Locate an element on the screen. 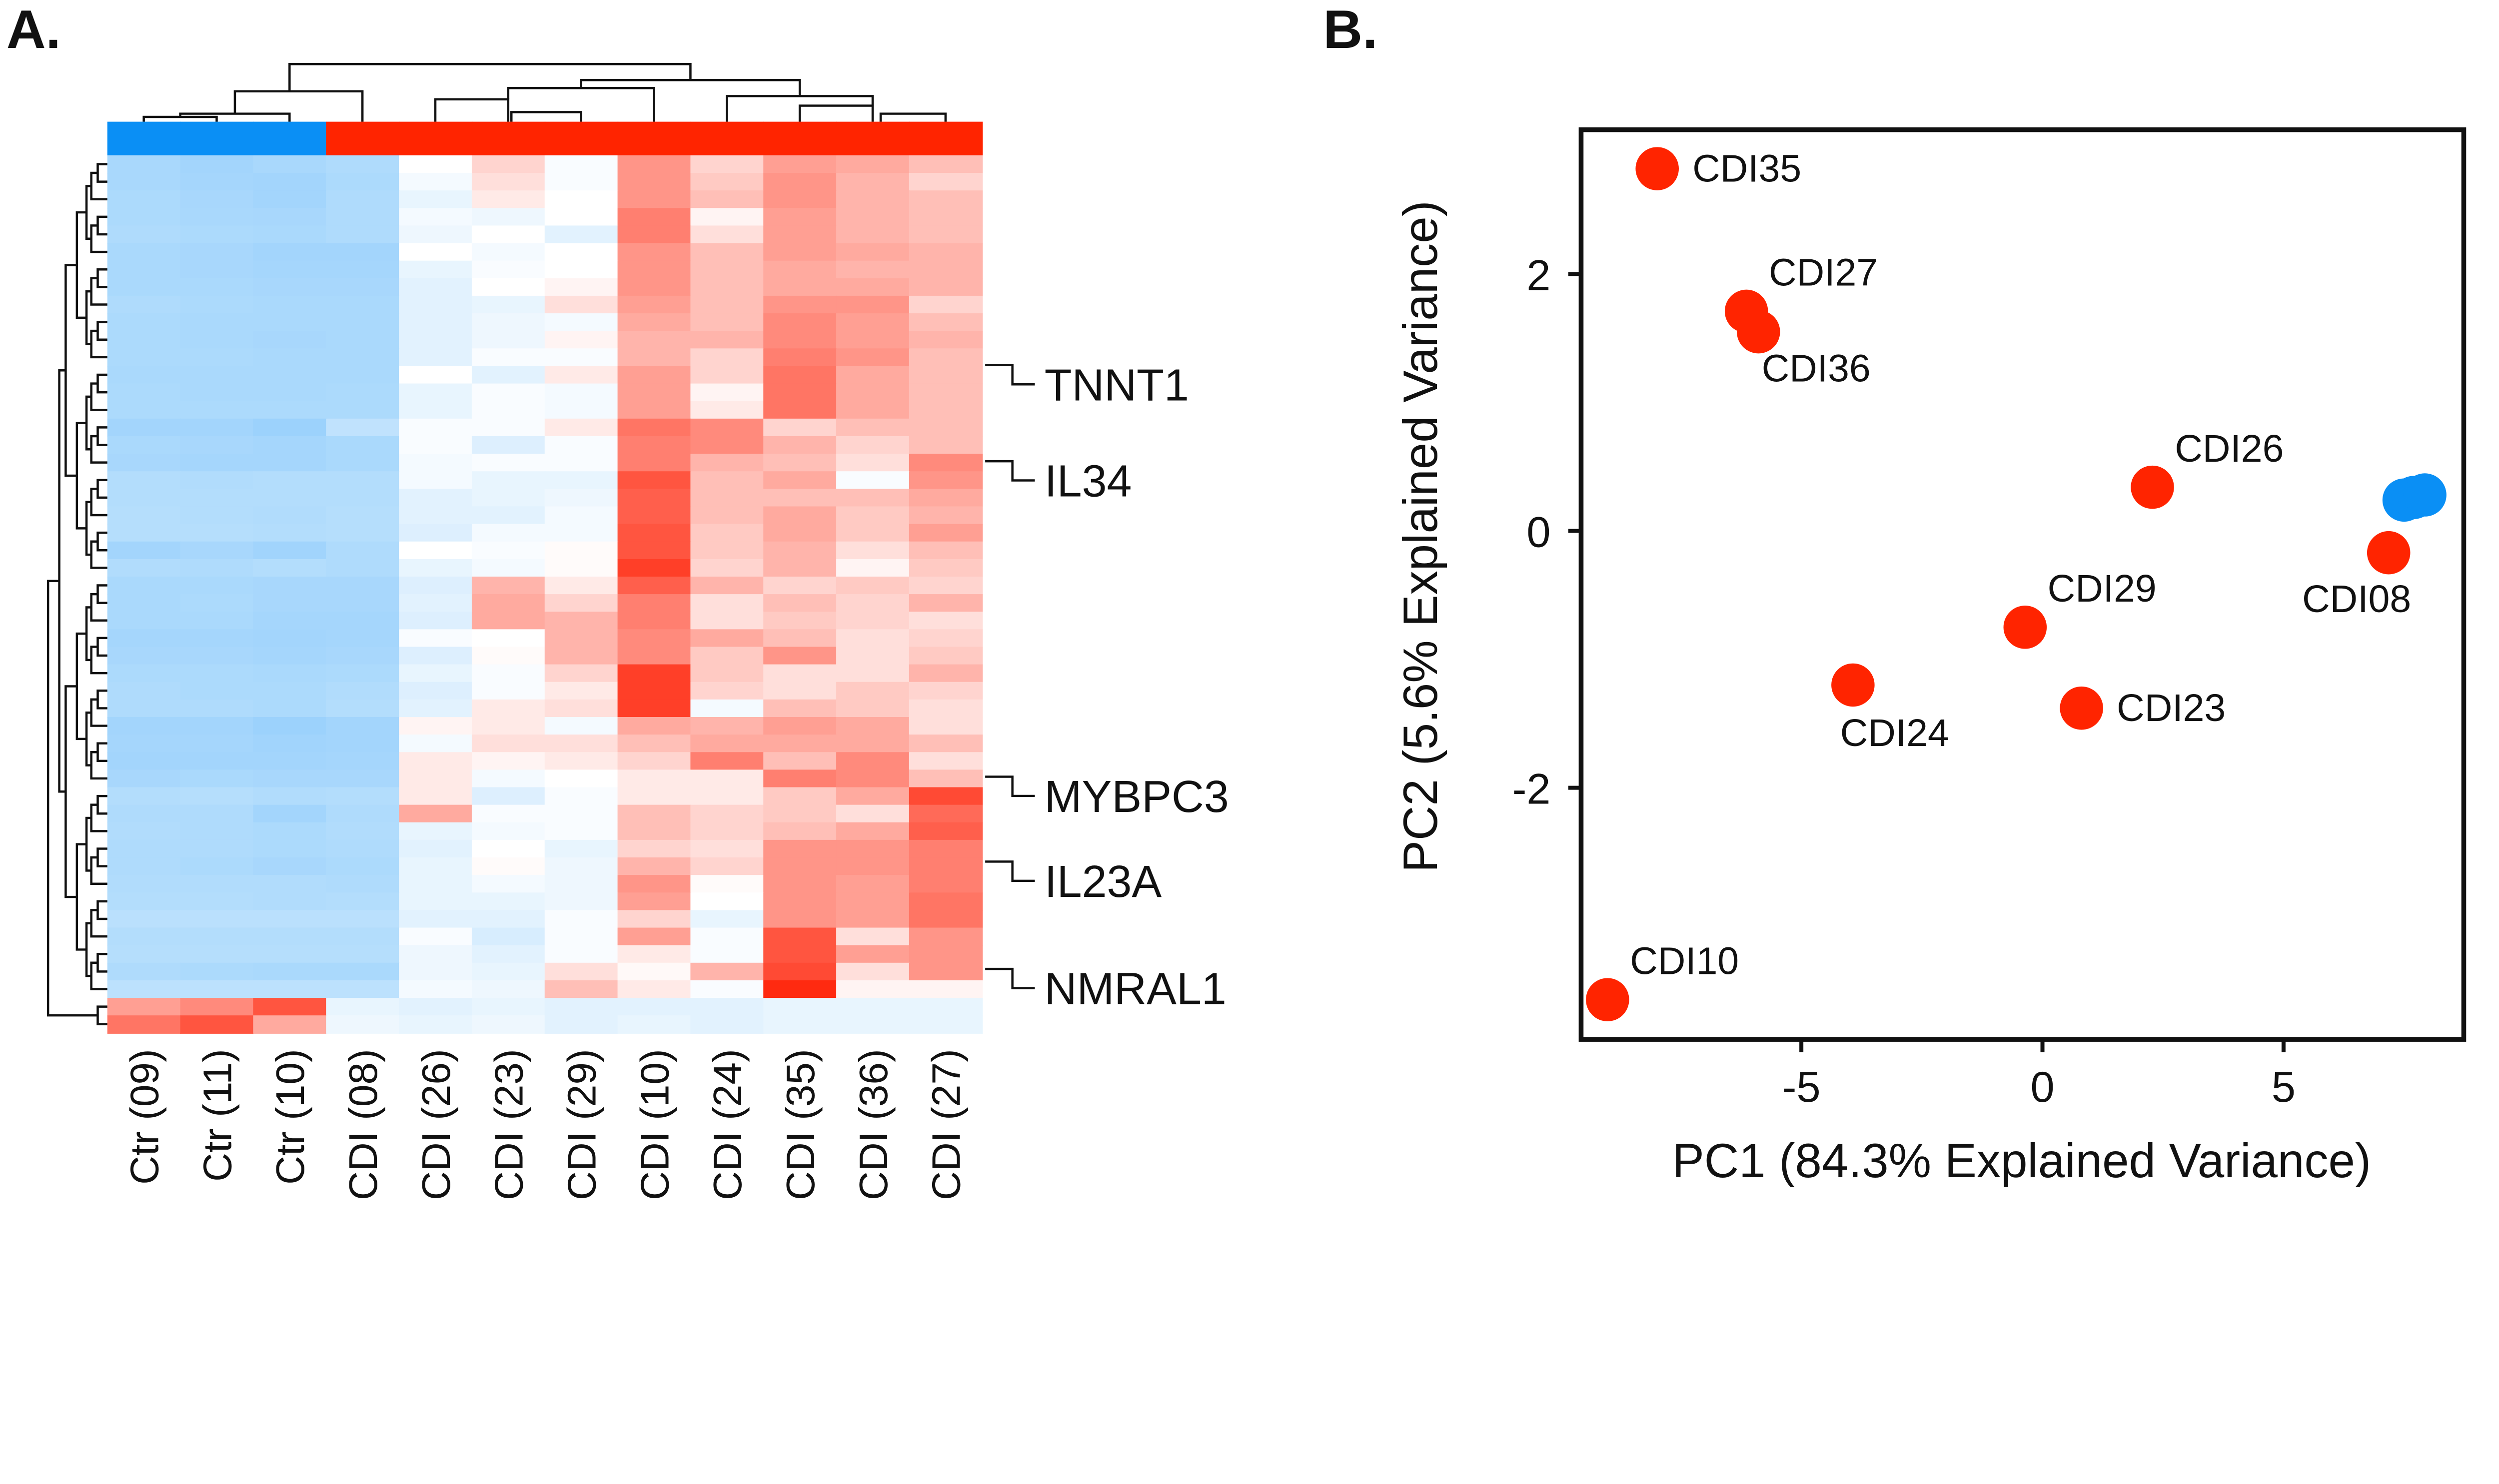 This screenshot has width=2499, height=1484. row-dendrogram is located at coordinates (76, 594).